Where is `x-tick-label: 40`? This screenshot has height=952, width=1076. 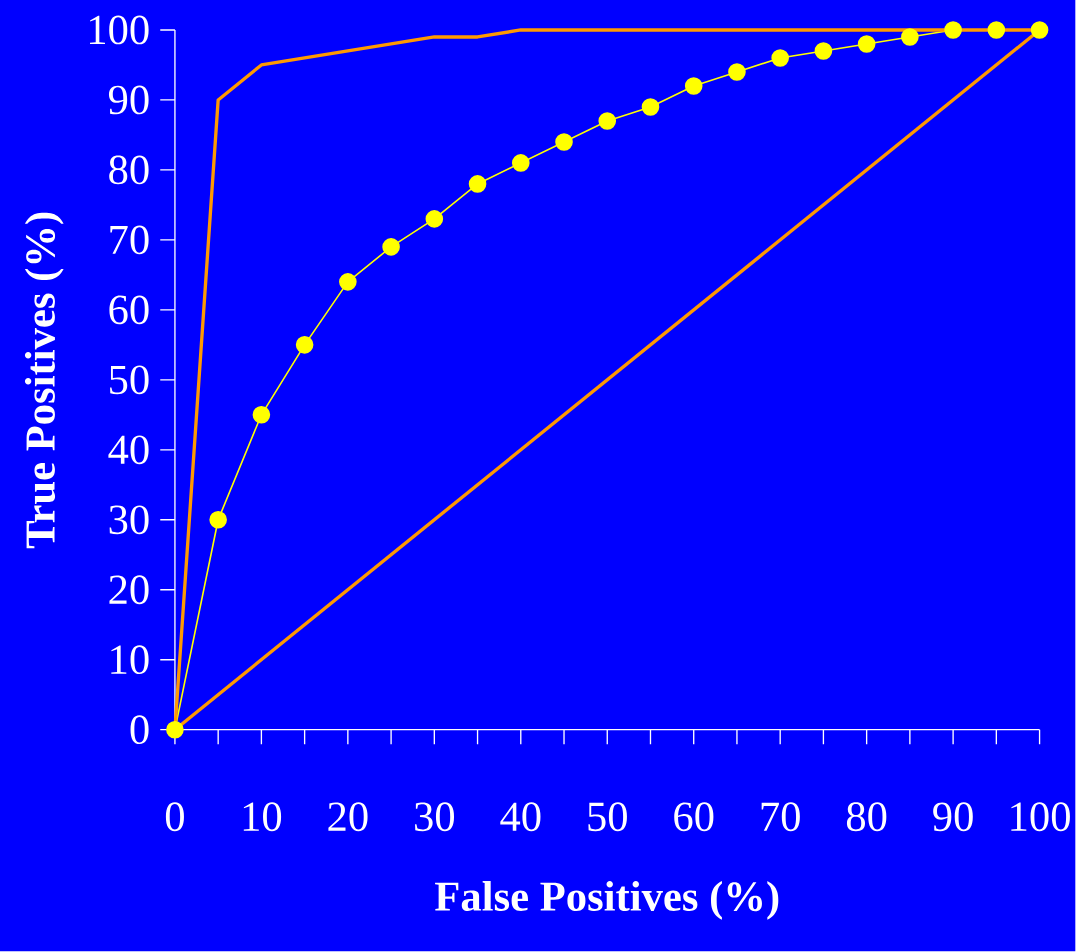
x-tick-label: 40 is located at coordinates (520, 817).